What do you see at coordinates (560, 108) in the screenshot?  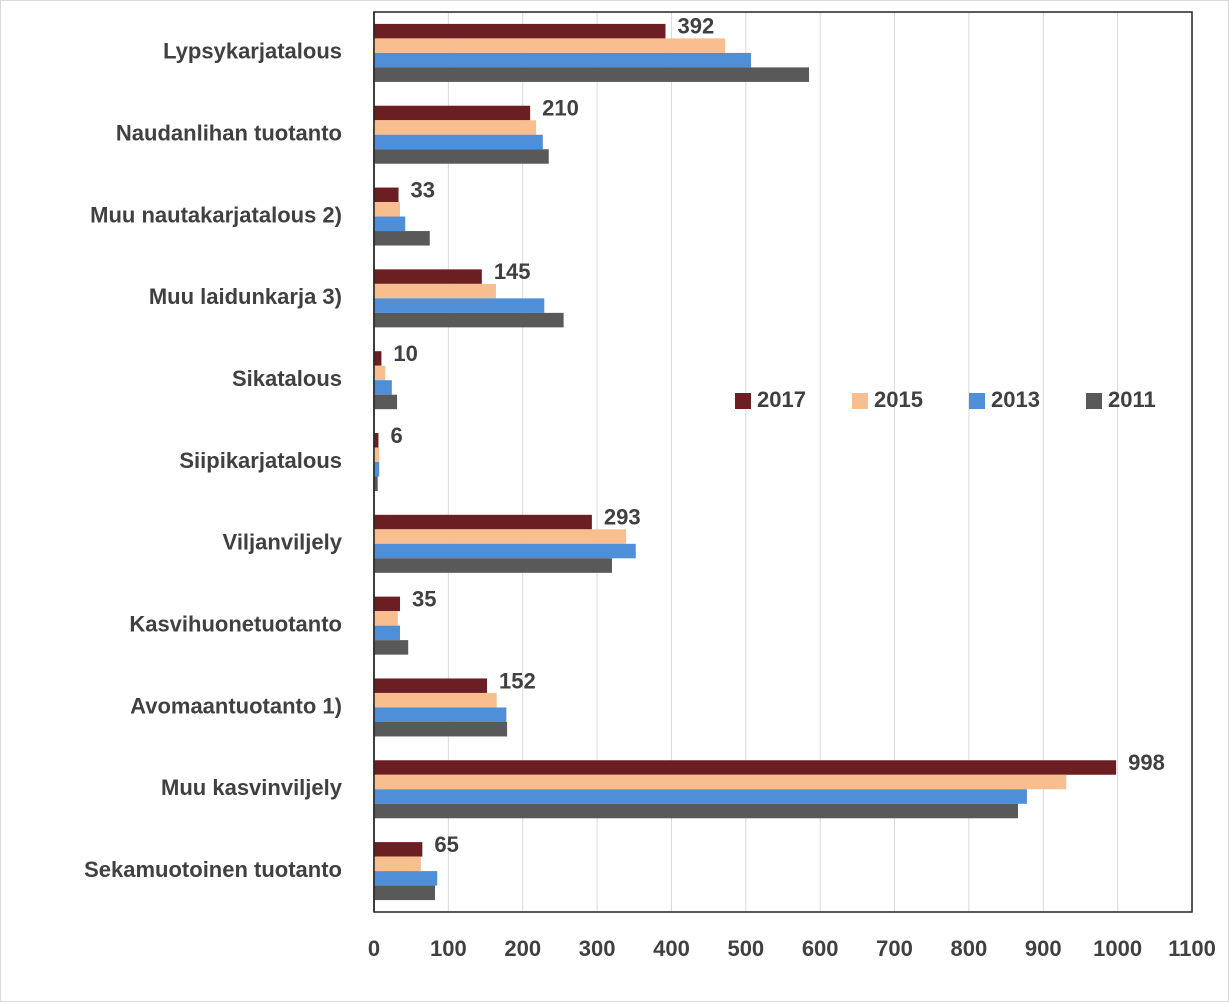 I see `data-label: 210` at bounding box center [560, 108].